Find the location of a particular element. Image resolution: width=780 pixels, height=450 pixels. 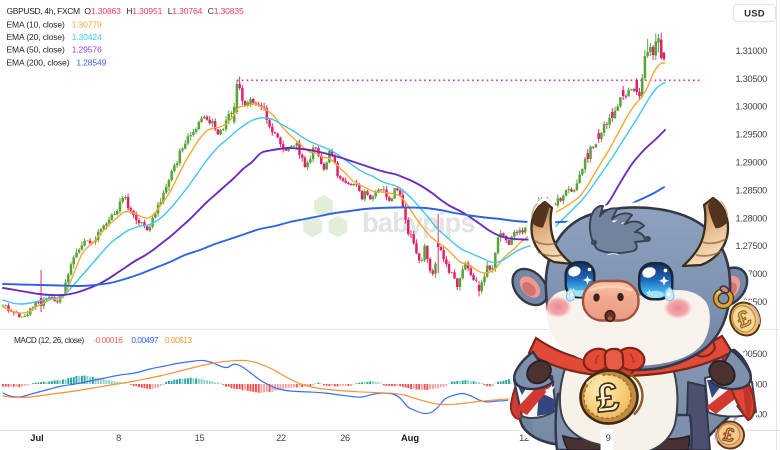

svg-text: 26 is located at coordinates (345, 438).